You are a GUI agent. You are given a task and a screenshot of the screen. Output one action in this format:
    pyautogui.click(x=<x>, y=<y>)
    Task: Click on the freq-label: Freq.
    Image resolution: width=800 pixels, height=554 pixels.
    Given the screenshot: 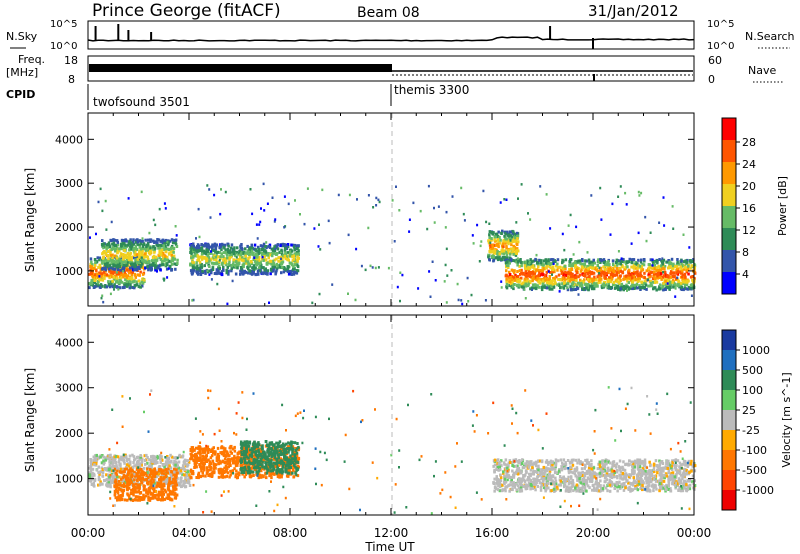 What is the action you would take?
    pyautogui.click(x=31, y=59)
    